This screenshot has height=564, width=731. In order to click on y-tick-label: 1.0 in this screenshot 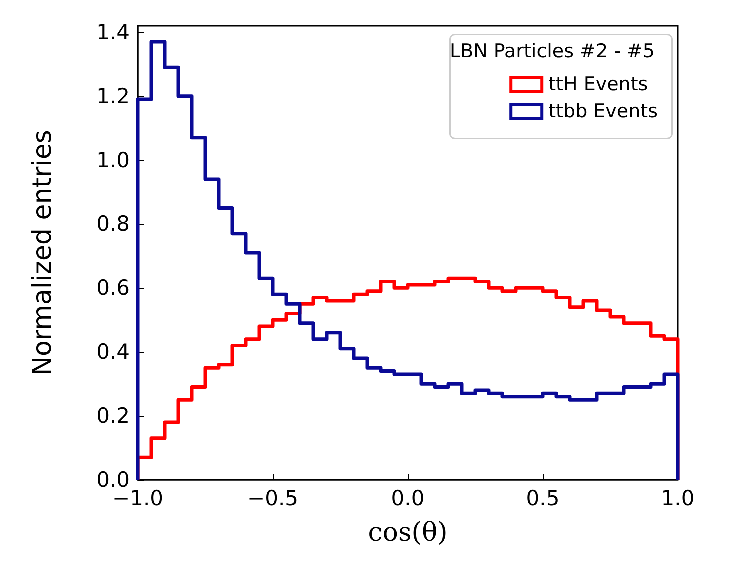, I will do `click(113, 160)`.